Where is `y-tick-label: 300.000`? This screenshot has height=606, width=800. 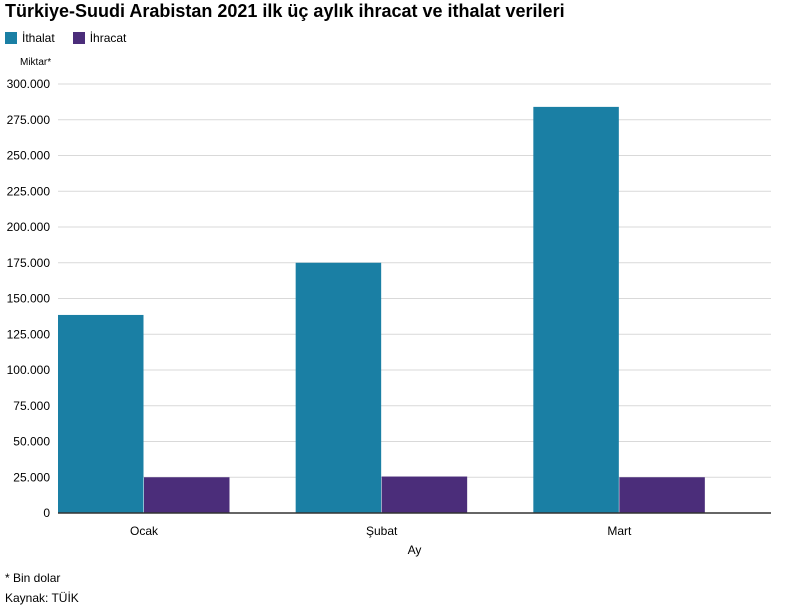 y-tick-label: 300.000 is located at coordinates (29, 84).